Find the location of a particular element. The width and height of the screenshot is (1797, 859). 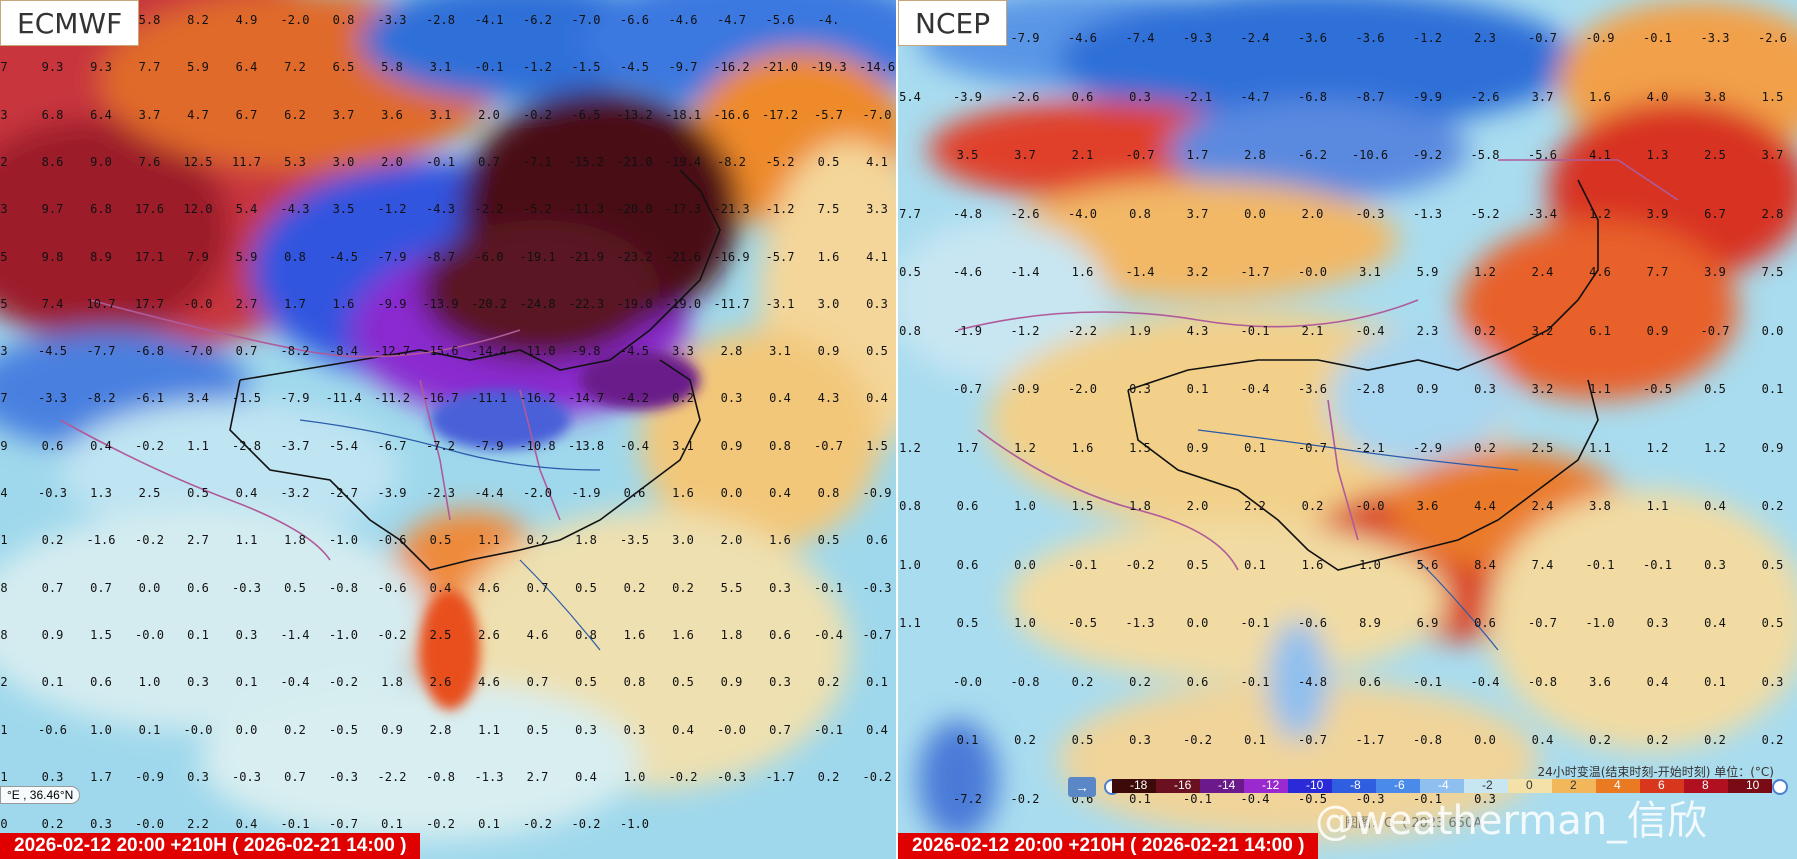

legend-tick-label: 0 is located at coordinates (1529, 785).